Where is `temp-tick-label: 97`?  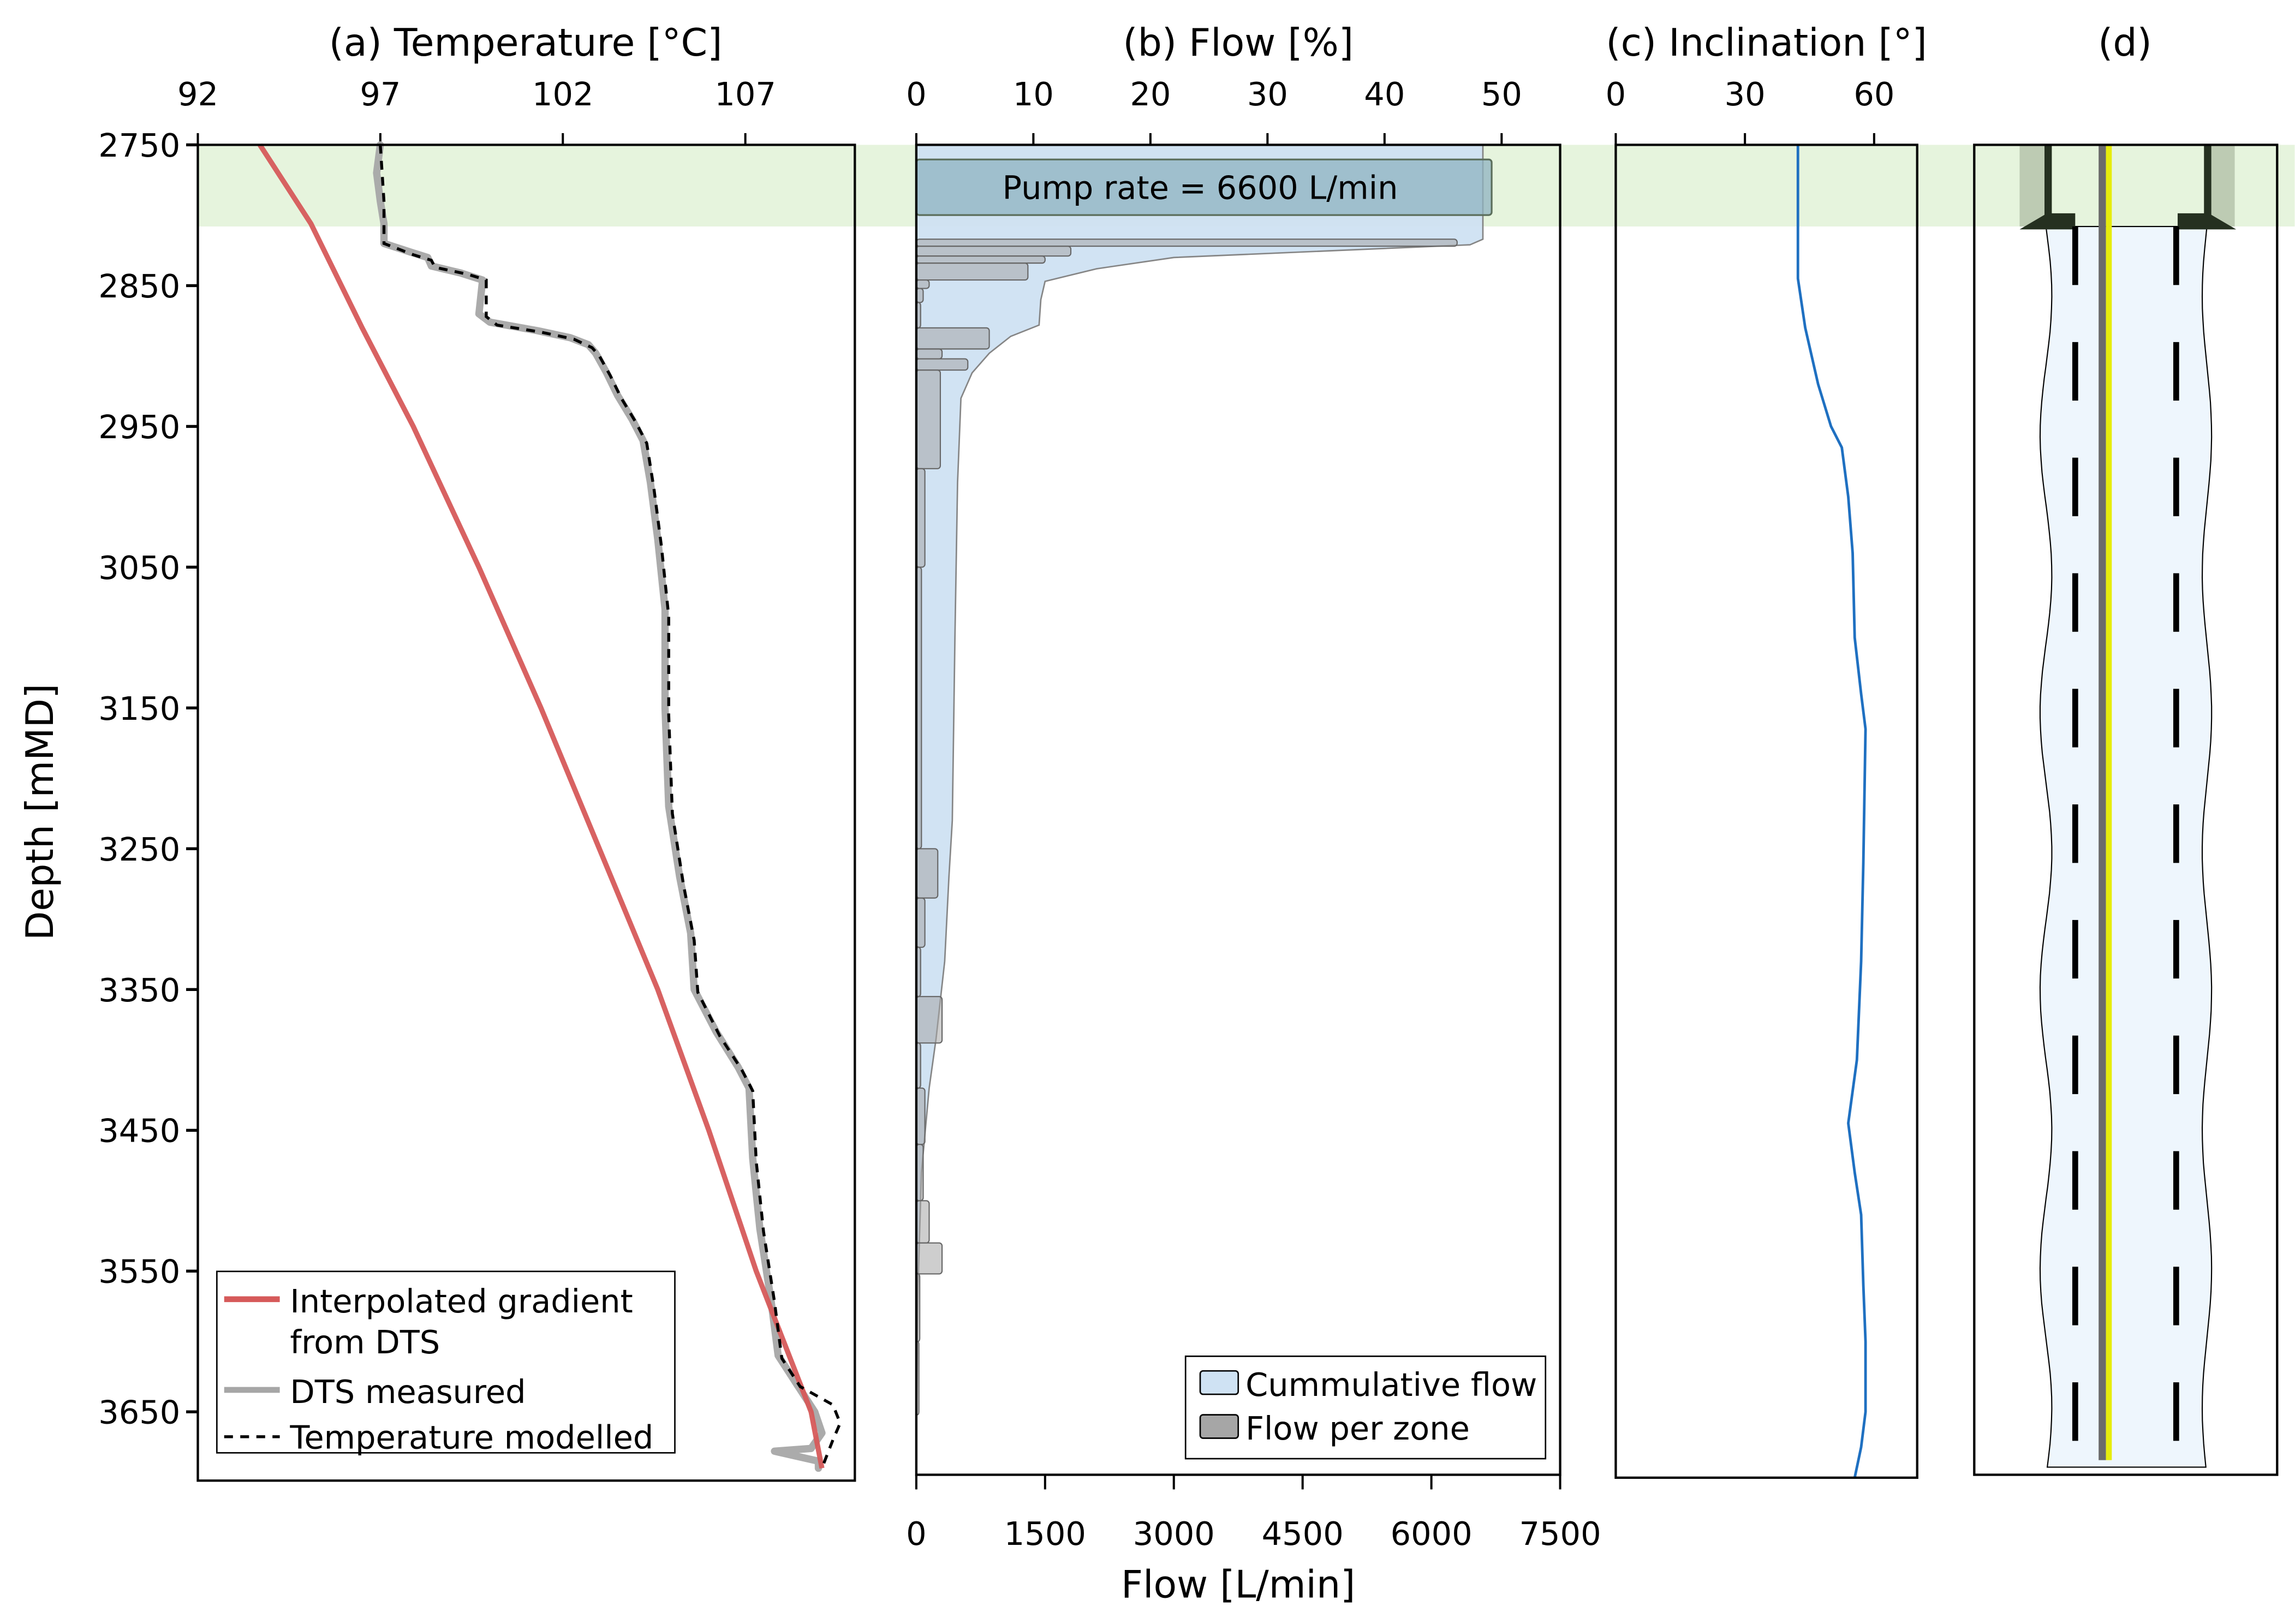
temp-tick-label: 97 is located at coordinates (380, 94).